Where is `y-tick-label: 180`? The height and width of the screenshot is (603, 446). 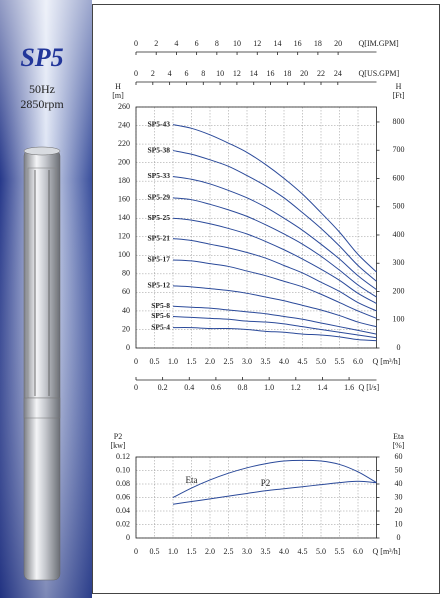
y-tick-label: 180 is located at coordinates (124, 180).